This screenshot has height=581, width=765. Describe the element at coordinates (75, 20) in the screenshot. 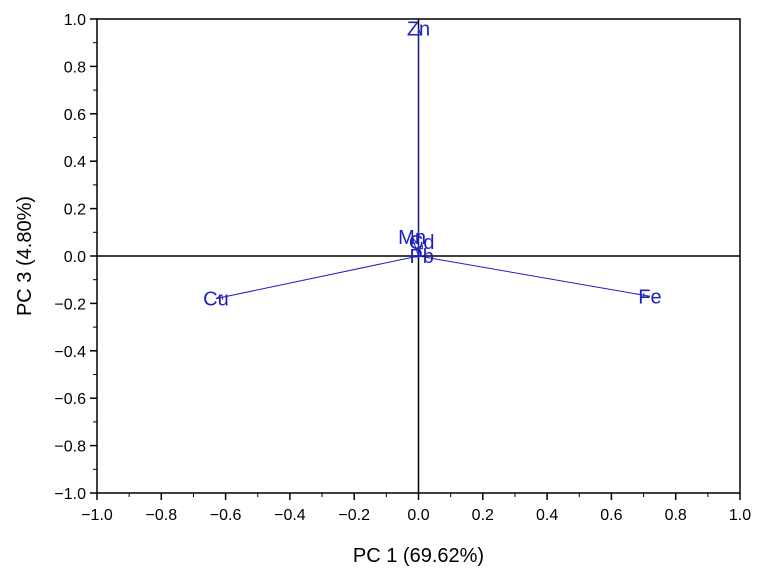

I see `y-tick-label: 1.0` at that location.